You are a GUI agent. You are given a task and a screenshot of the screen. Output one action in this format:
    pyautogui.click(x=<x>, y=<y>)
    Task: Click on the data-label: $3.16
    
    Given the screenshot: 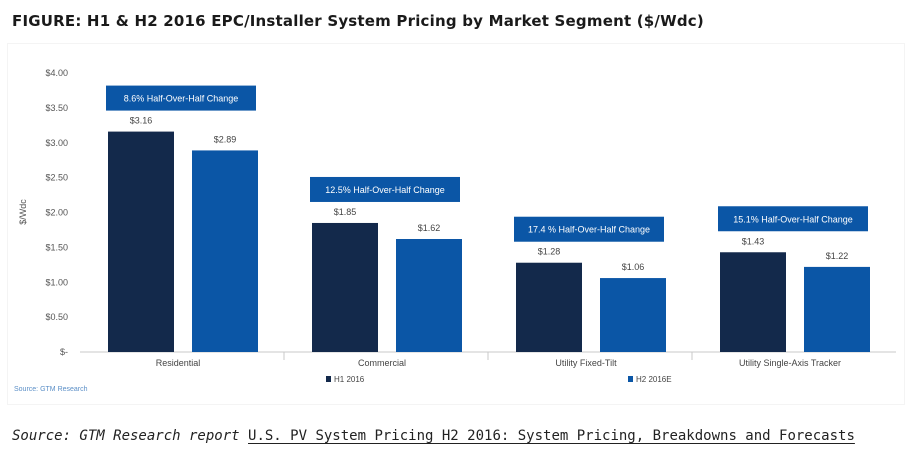 What is the action you would take?
    pyautogui.click(x=141, y=121)
    